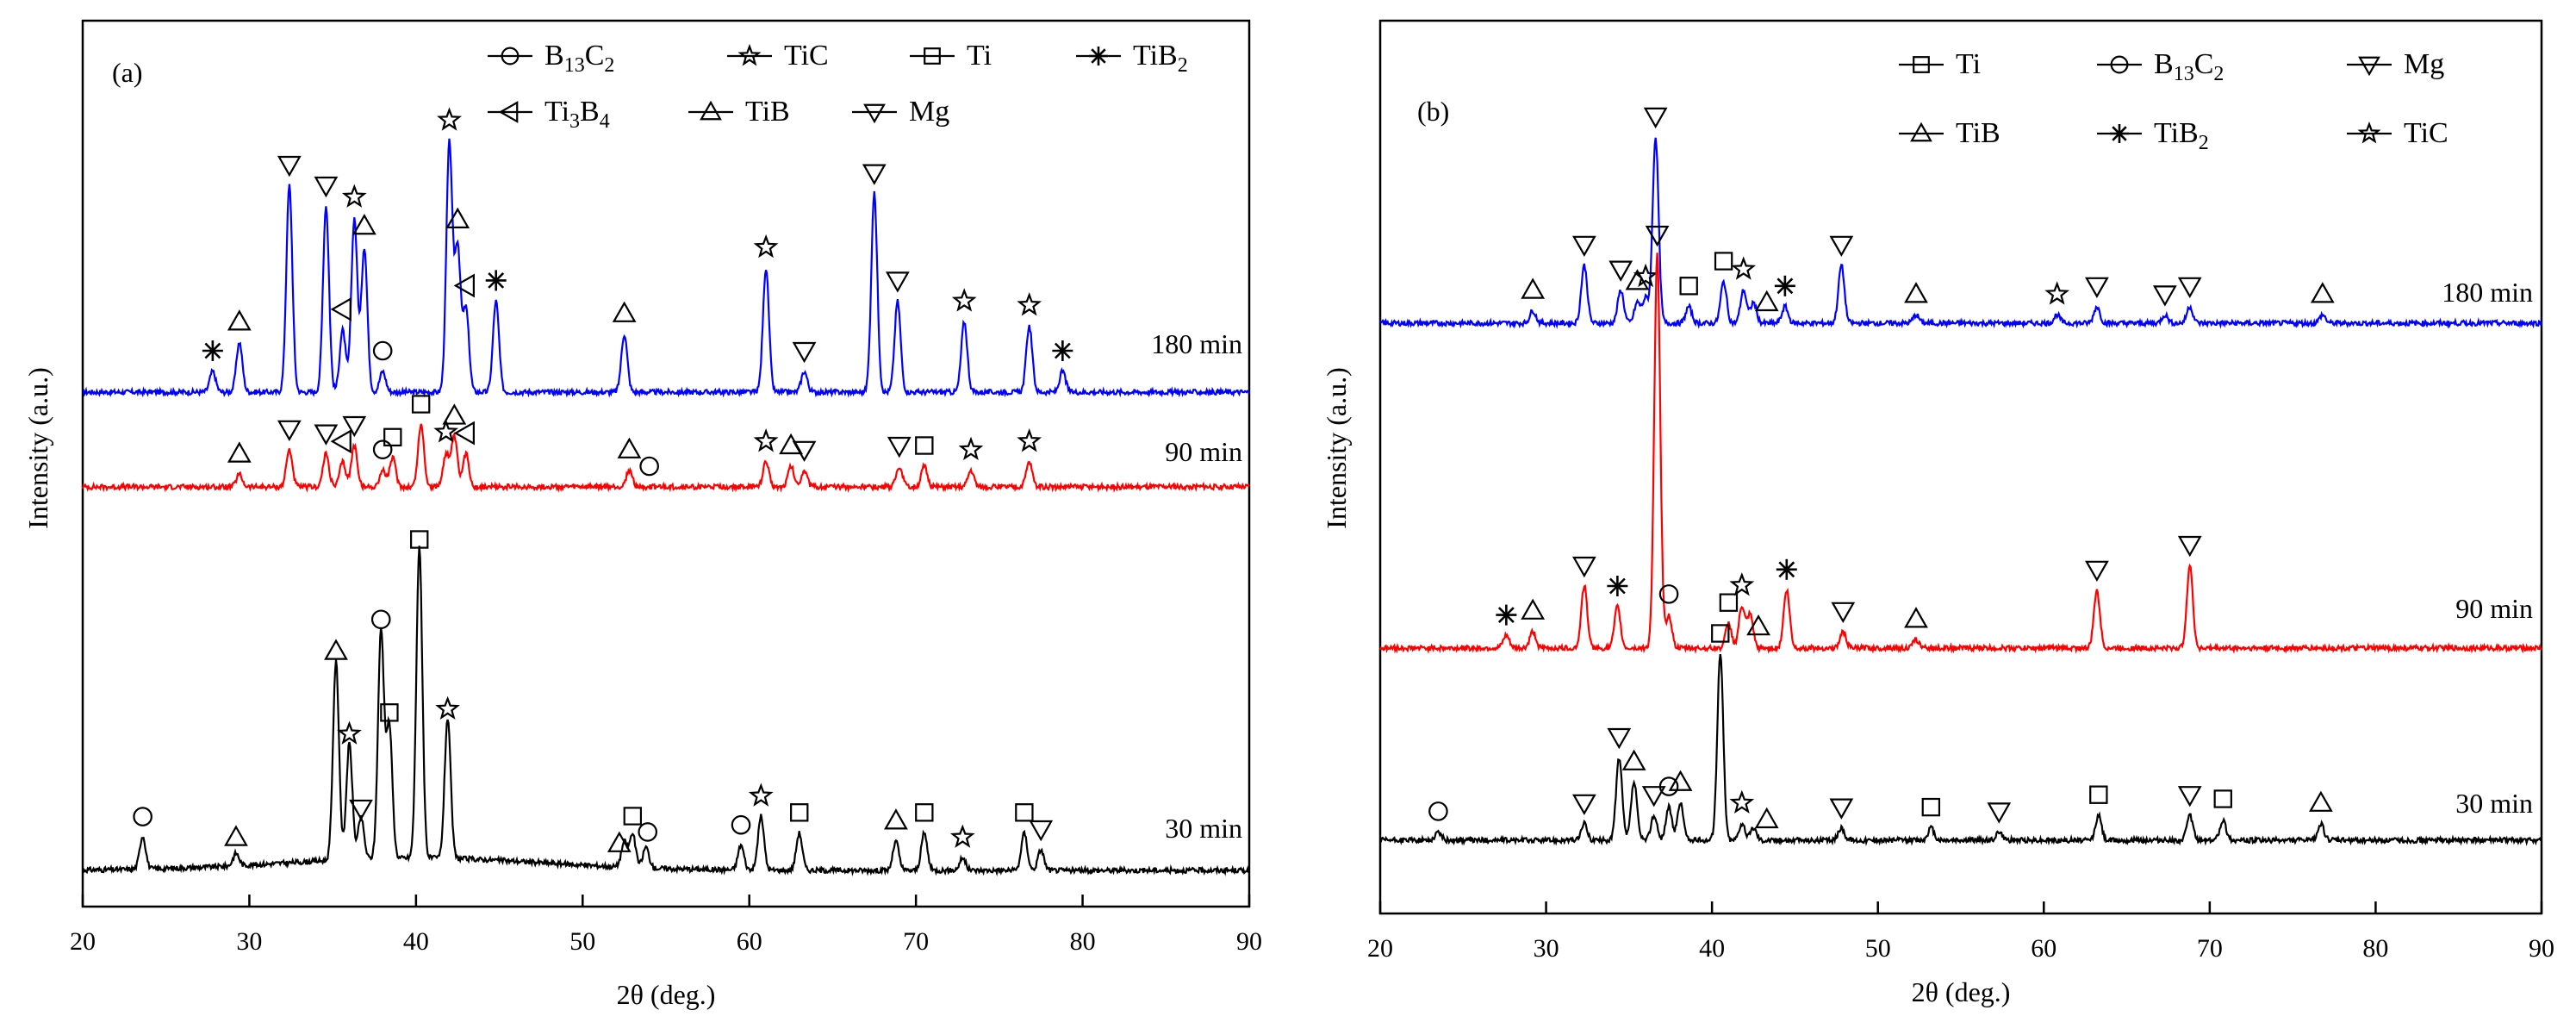 This screenshot has height=1035, width=2576. What do you see at coordinates (2189, 66) in the screenshot?
I see `legend-label: B13C2` at bounding box center [2189, 66].